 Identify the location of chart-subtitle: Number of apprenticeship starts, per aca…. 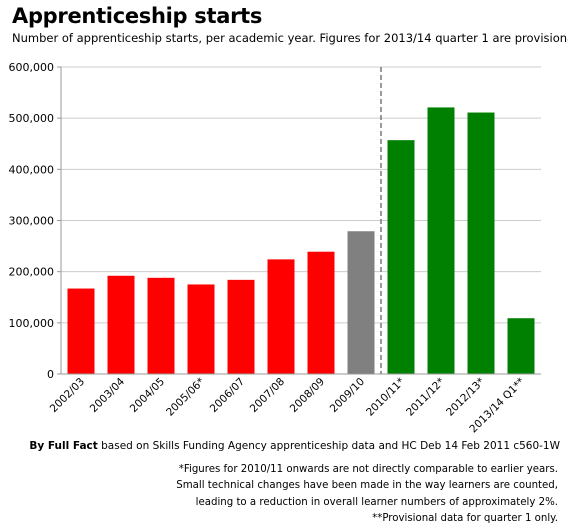
(290, 38).